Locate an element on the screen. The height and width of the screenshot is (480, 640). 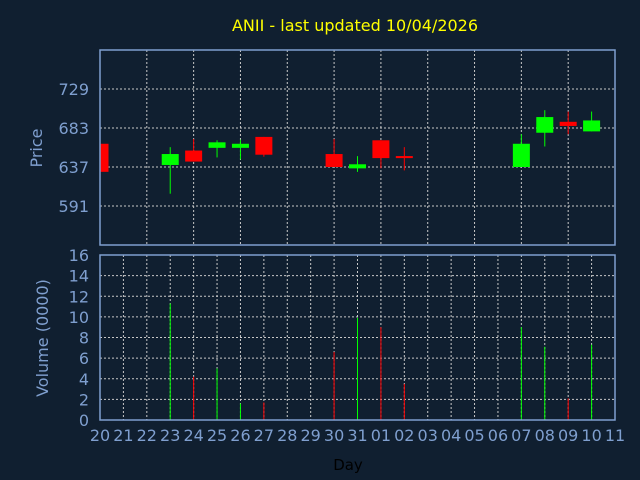
x-tick-label: 27 is located at coordinates (264, 435).